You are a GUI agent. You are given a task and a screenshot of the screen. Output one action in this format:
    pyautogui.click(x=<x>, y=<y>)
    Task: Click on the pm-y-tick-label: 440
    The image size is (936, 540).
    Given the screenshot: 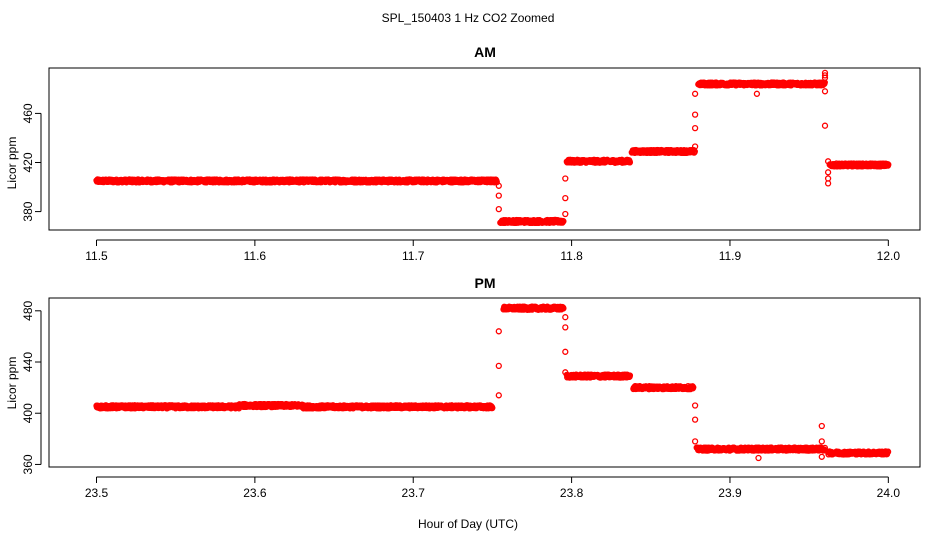 What is the action you would take?
    pyautogui.click(x=28, y=362)
    